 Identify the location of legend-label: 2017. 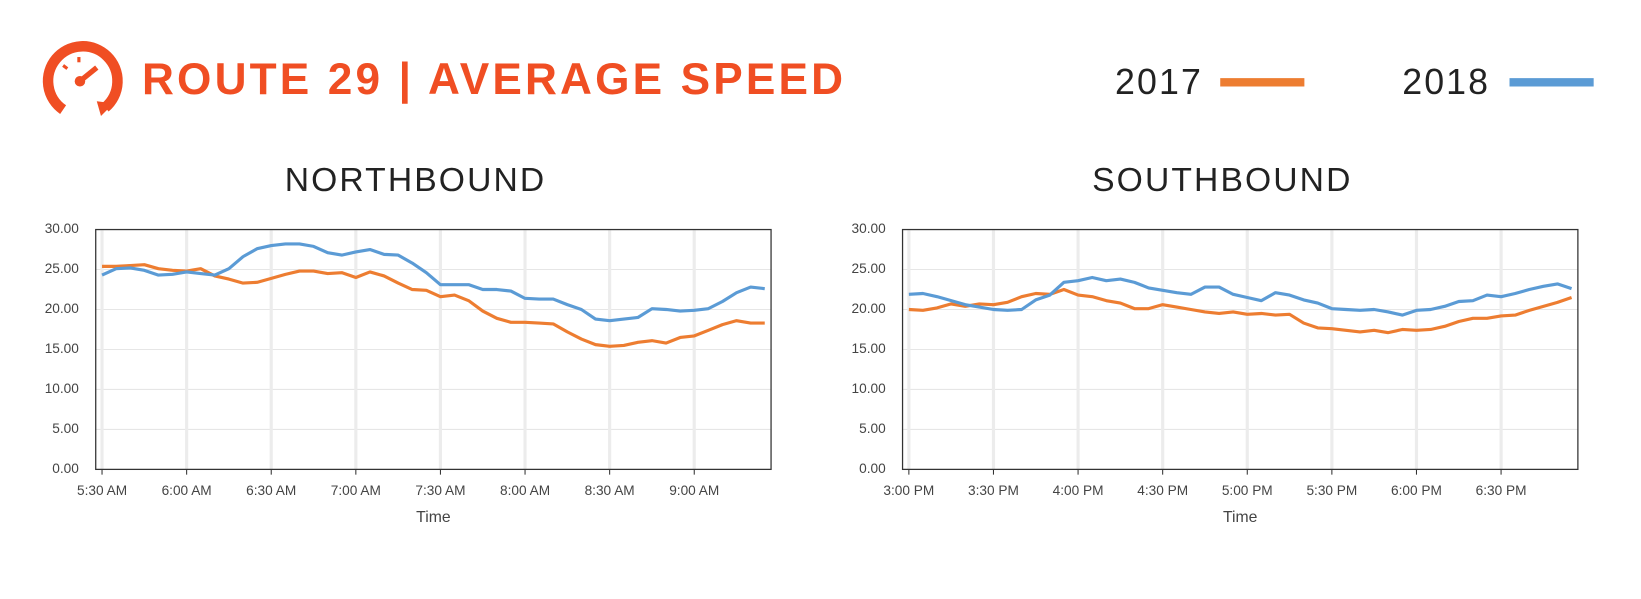
(1159, 82).